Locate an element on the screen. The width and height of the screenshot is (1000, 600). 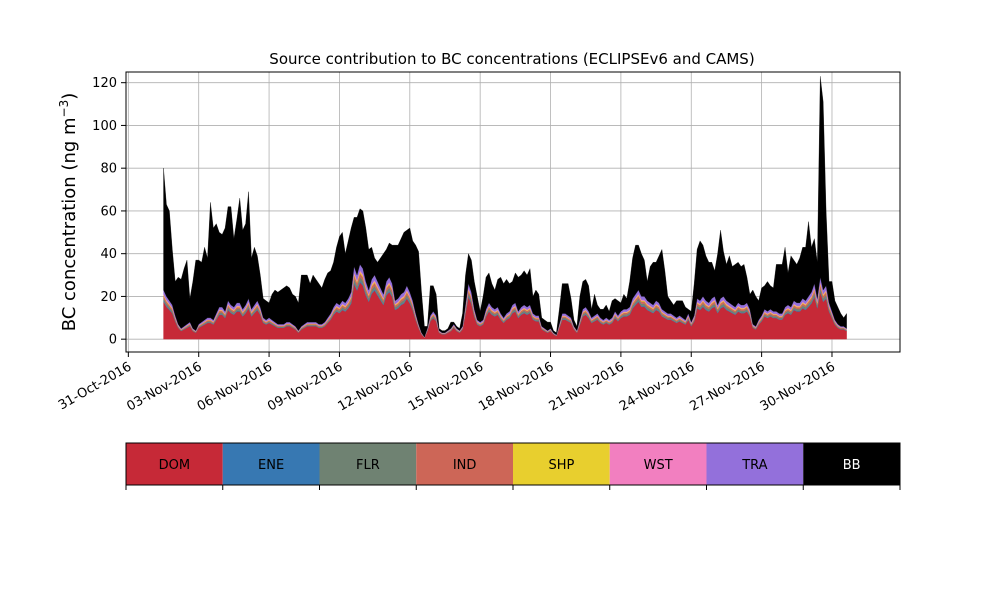
y-axis-label: BC concentration (ng m−3) is located at coordinates (68, 212).